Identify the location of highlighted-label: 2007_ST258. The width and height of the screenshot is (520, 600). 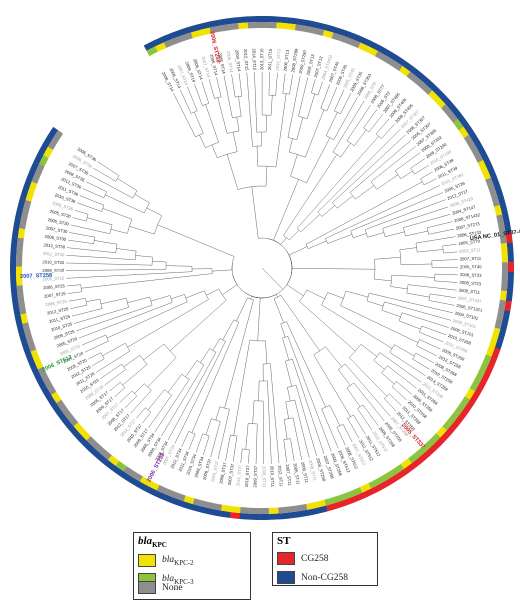
(36, 276).